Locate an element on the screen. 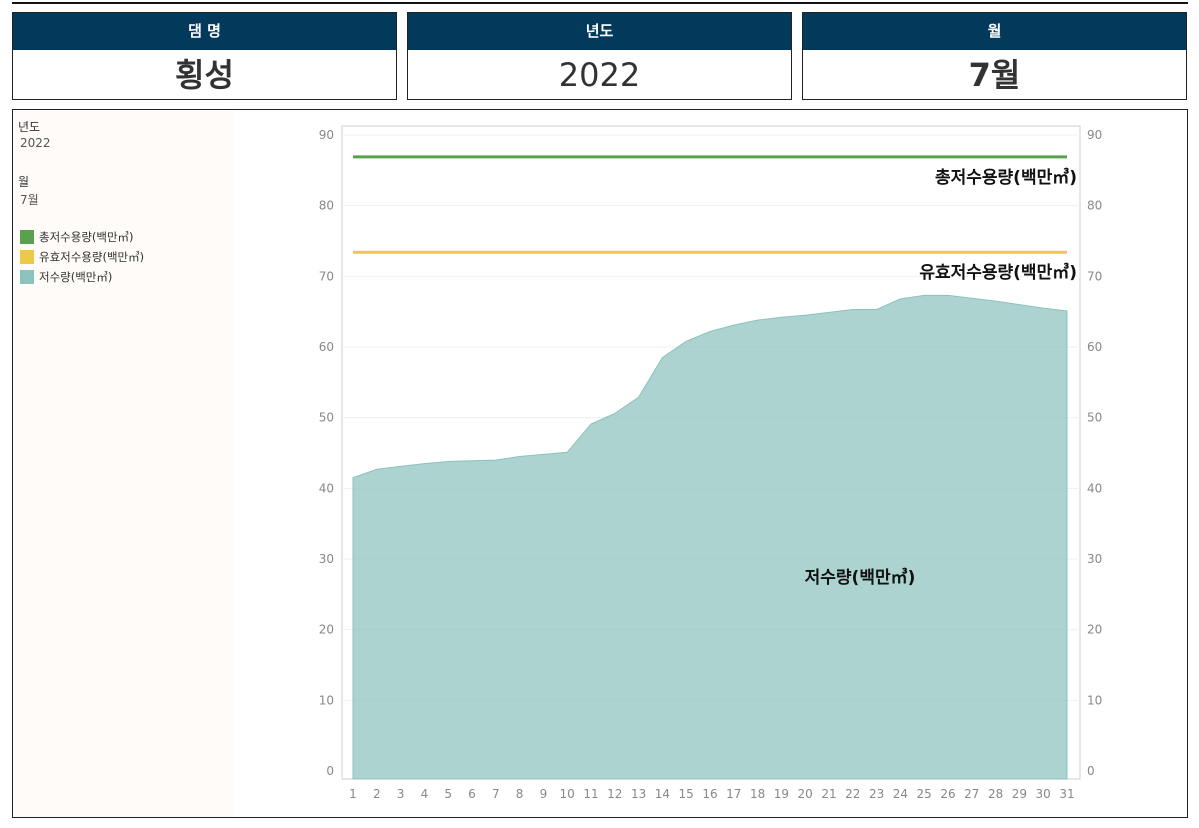  year-filter-value: 2022 is located at coordinates (35, 143).